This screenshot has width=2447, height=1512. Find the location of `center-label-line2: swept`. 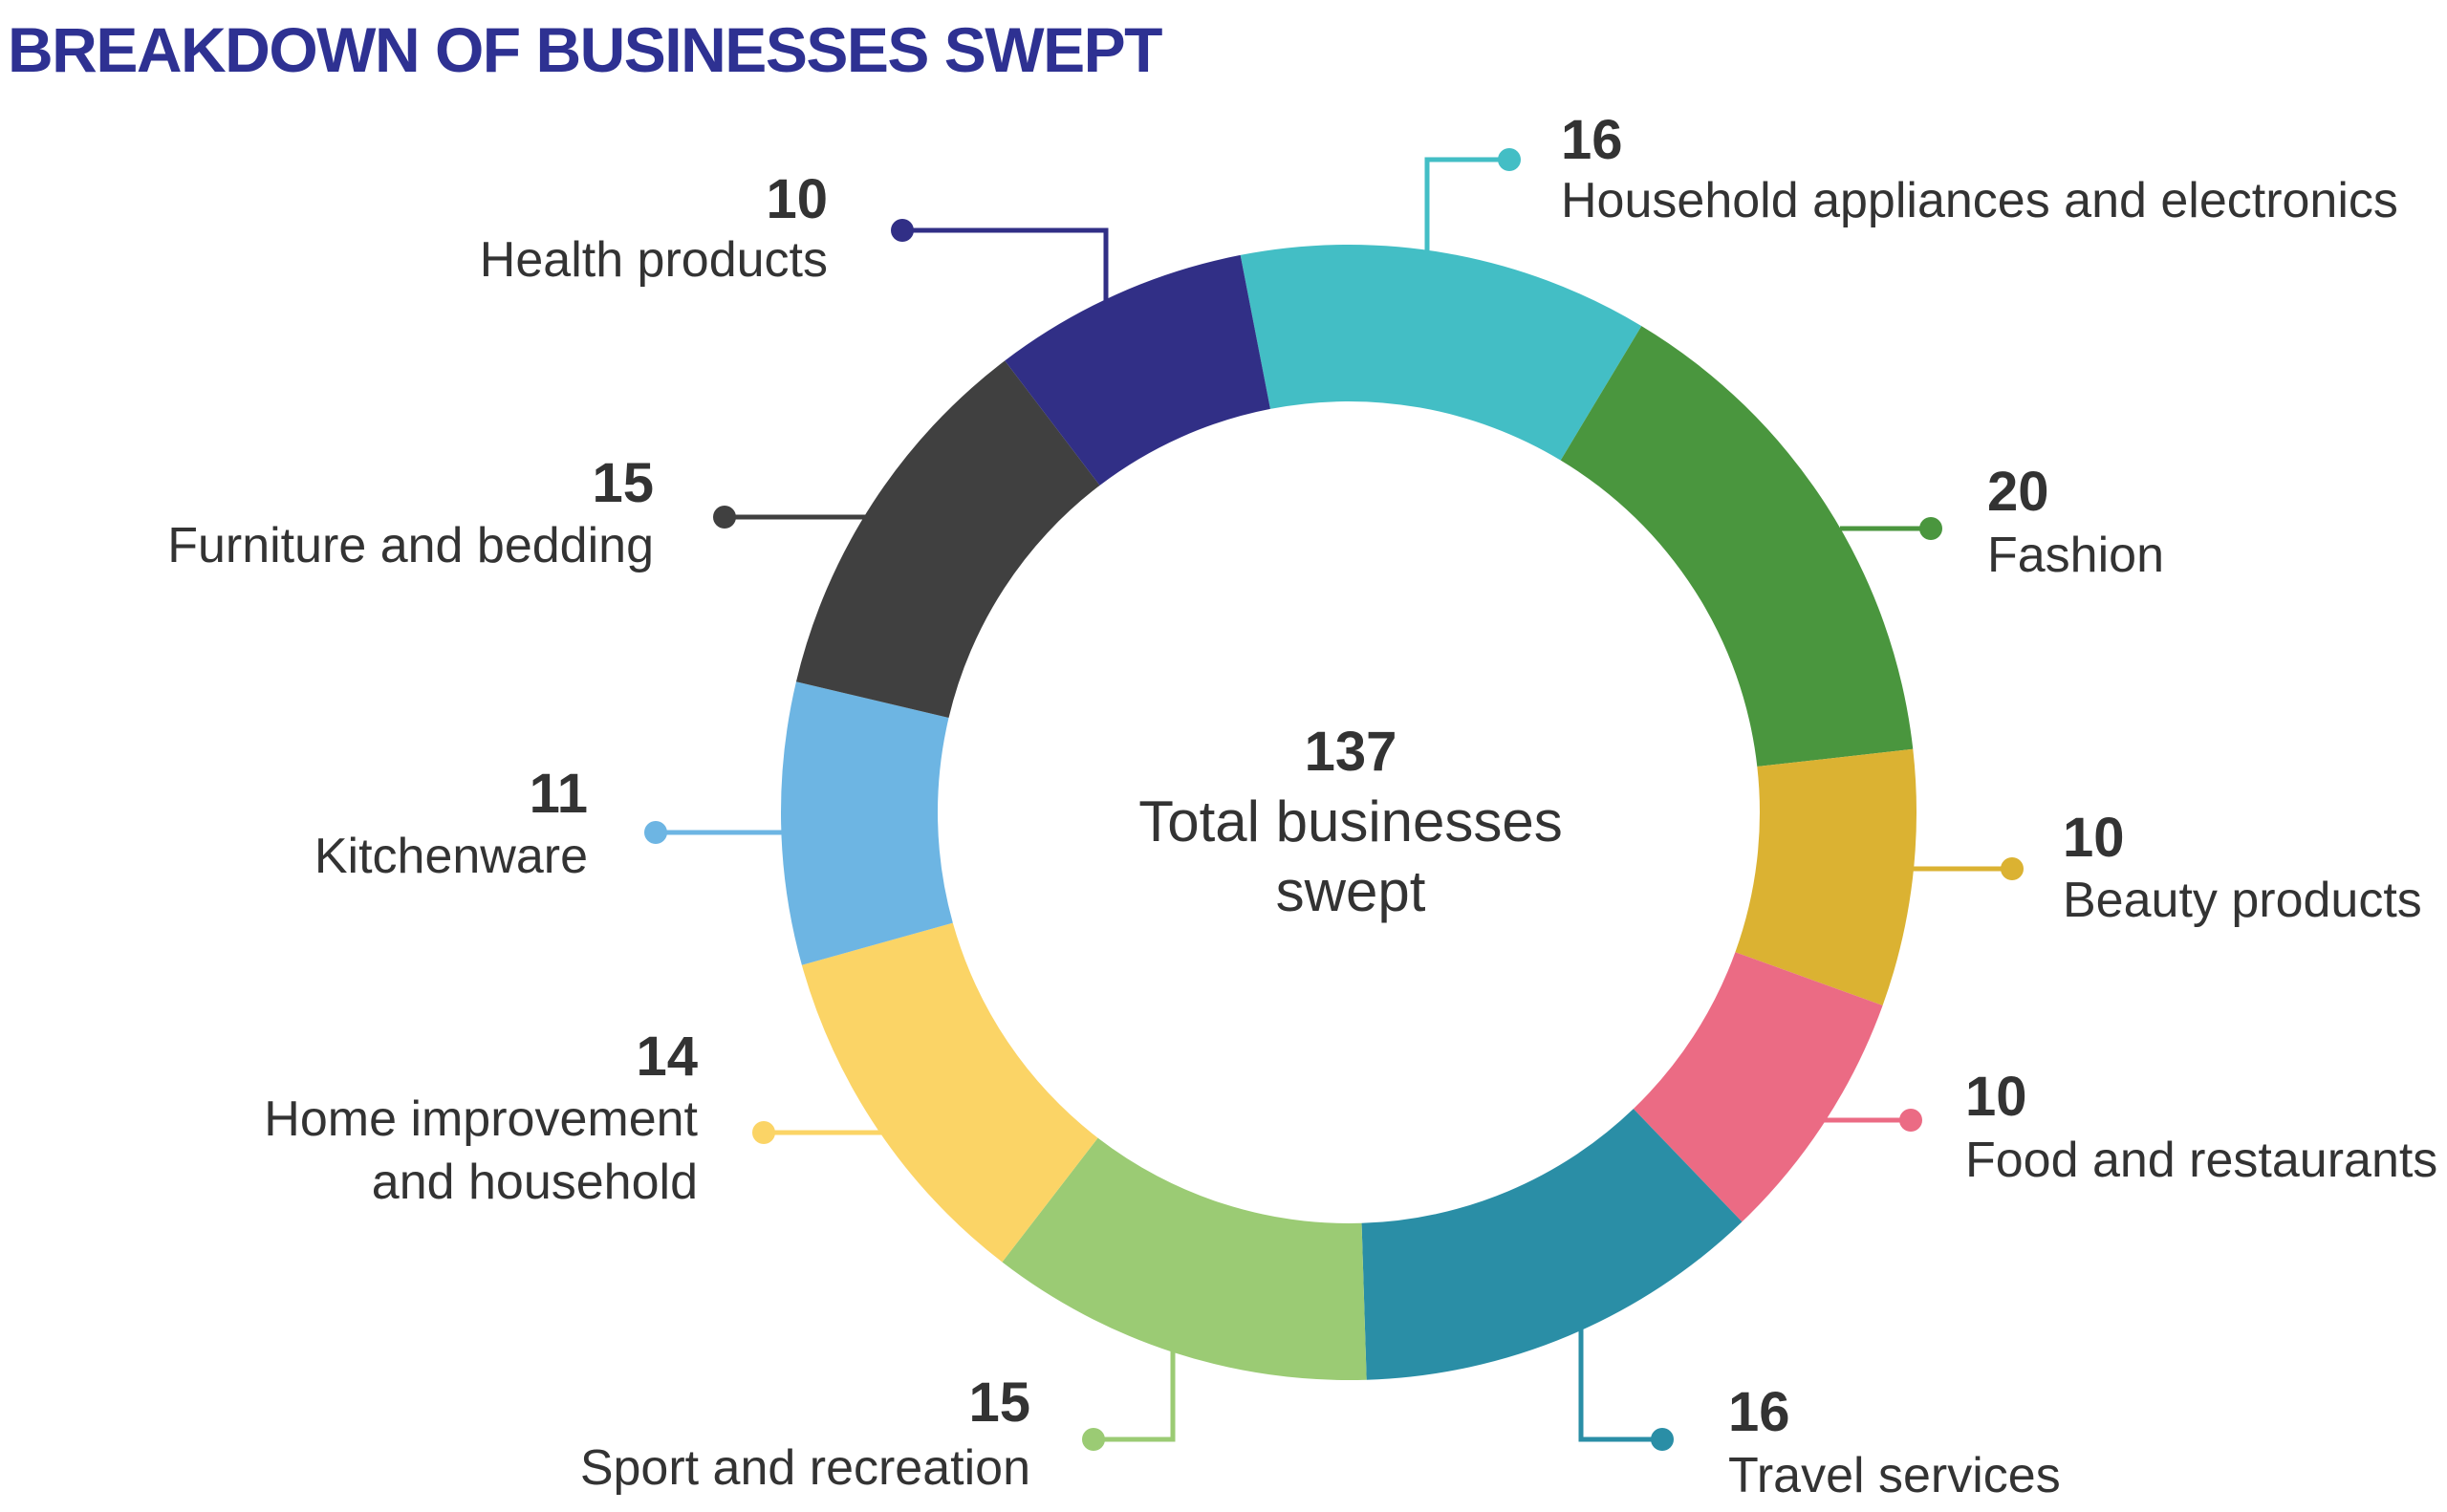

center-label-line2: swept is located at coordinates (1350, 891).